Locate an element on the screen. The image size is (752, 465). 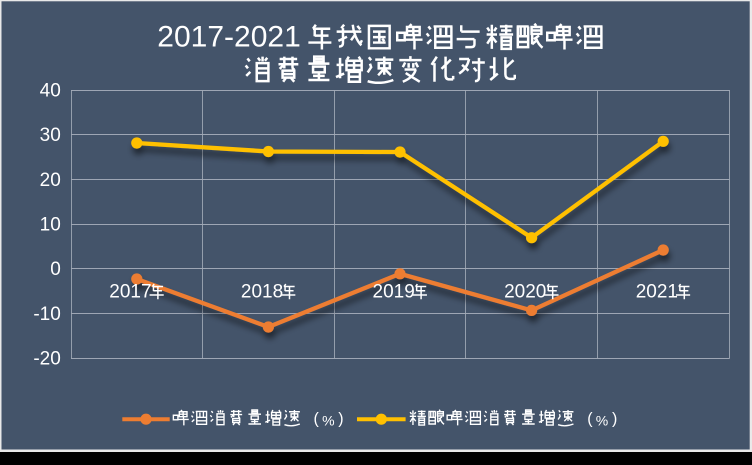
svg-text: 20 is located at coordinates (50, 180).